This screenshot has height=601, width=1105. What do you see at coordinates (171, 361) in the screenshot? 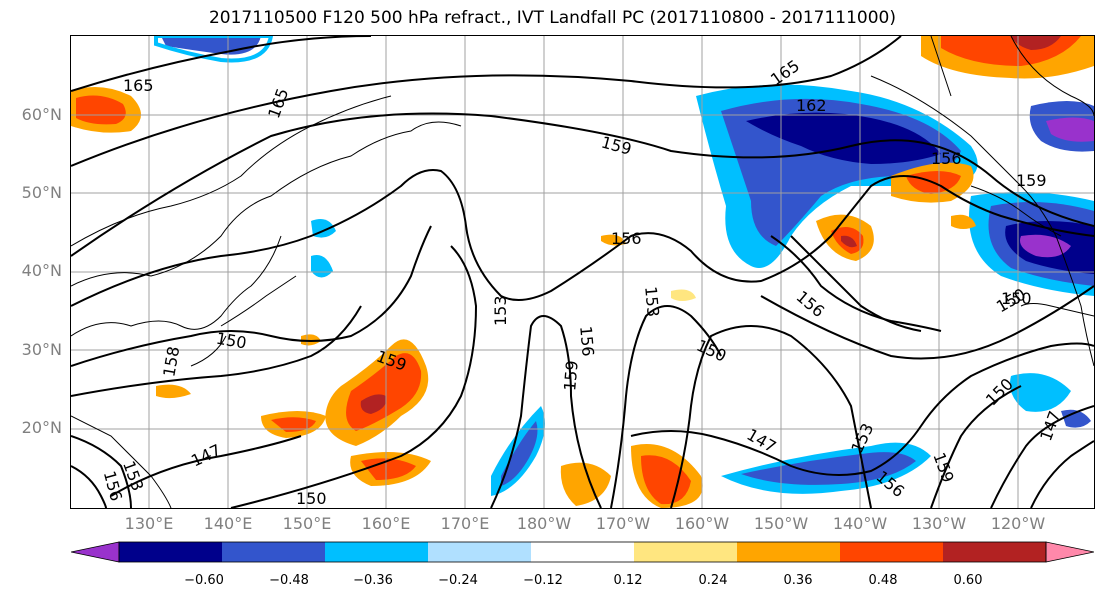
I see `contour-label: 158` at bounding box center [171, 361].